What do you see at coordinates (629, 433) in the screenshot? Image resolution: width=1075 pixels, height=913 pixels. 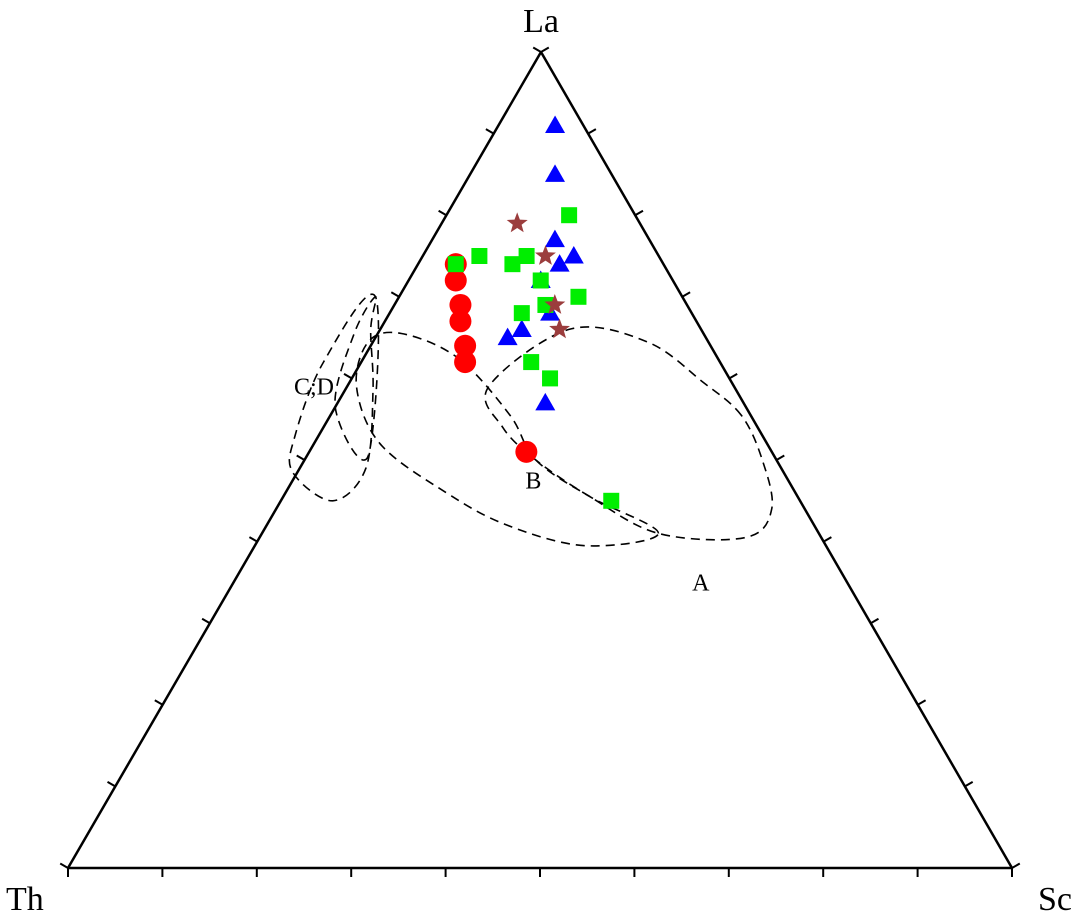 I see `field-outline-a` at bounding box center [629, 433].